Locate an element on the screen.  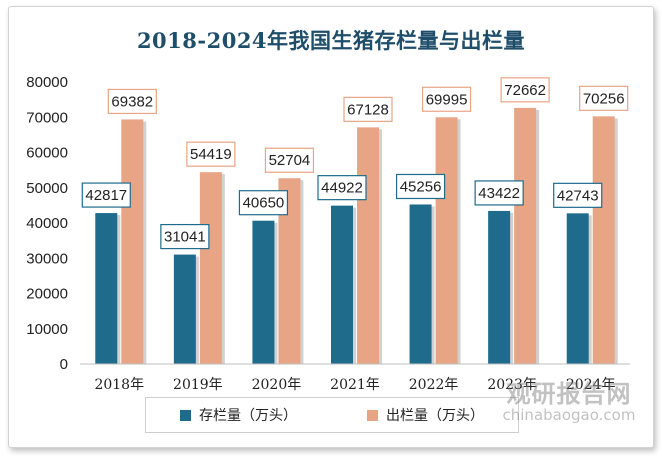
data-label-slaughter: 69382 is located at coordinates (132, 101).